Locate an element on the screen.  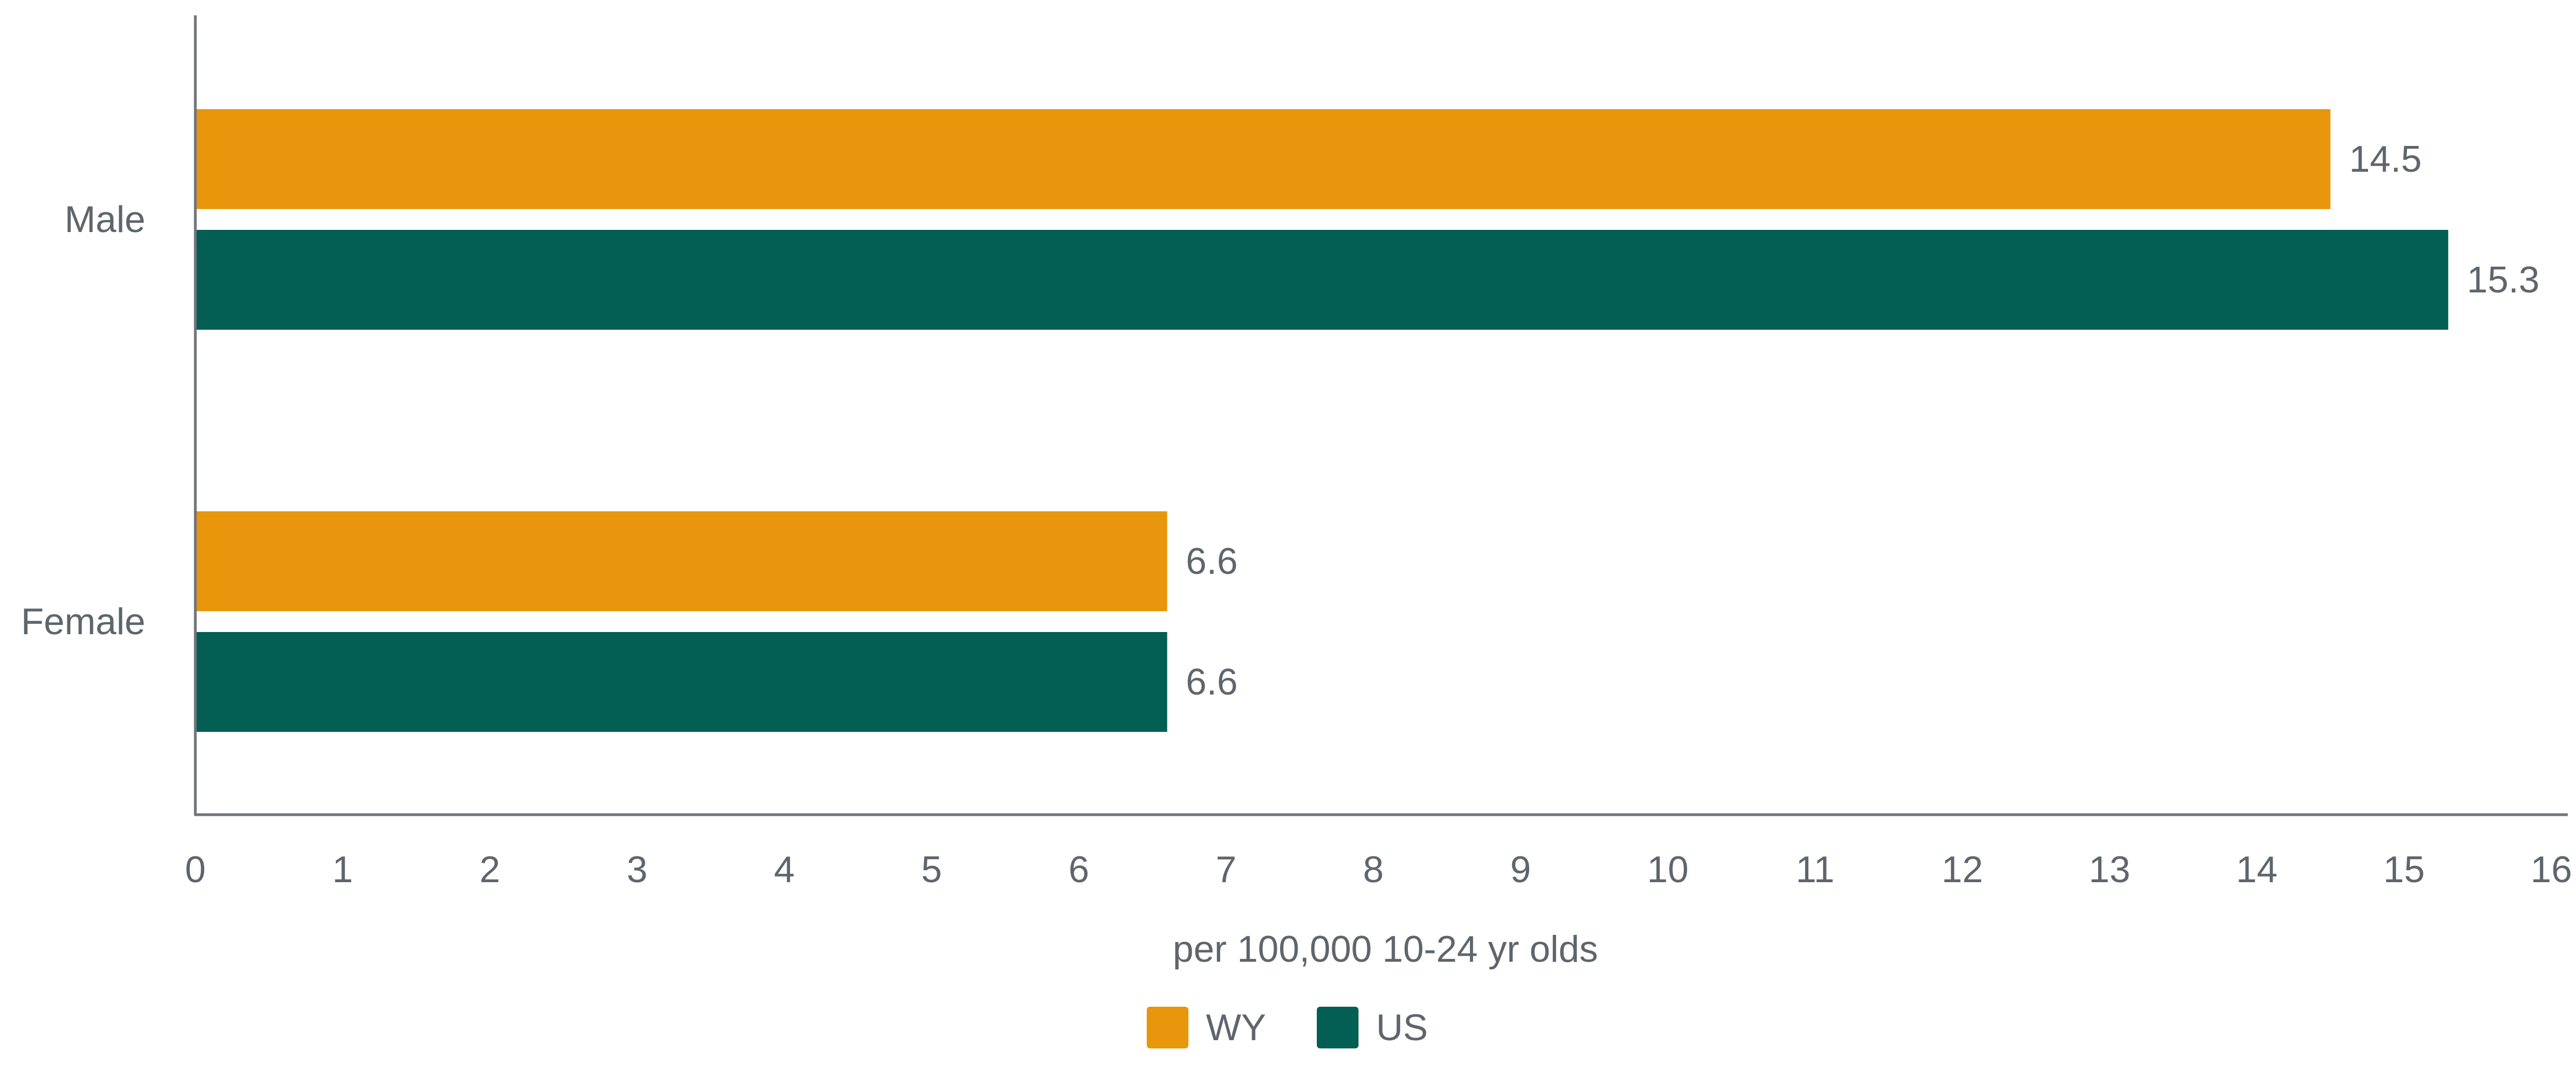
x-tick-label-12: 12 is located at coordinates (1963, 869).